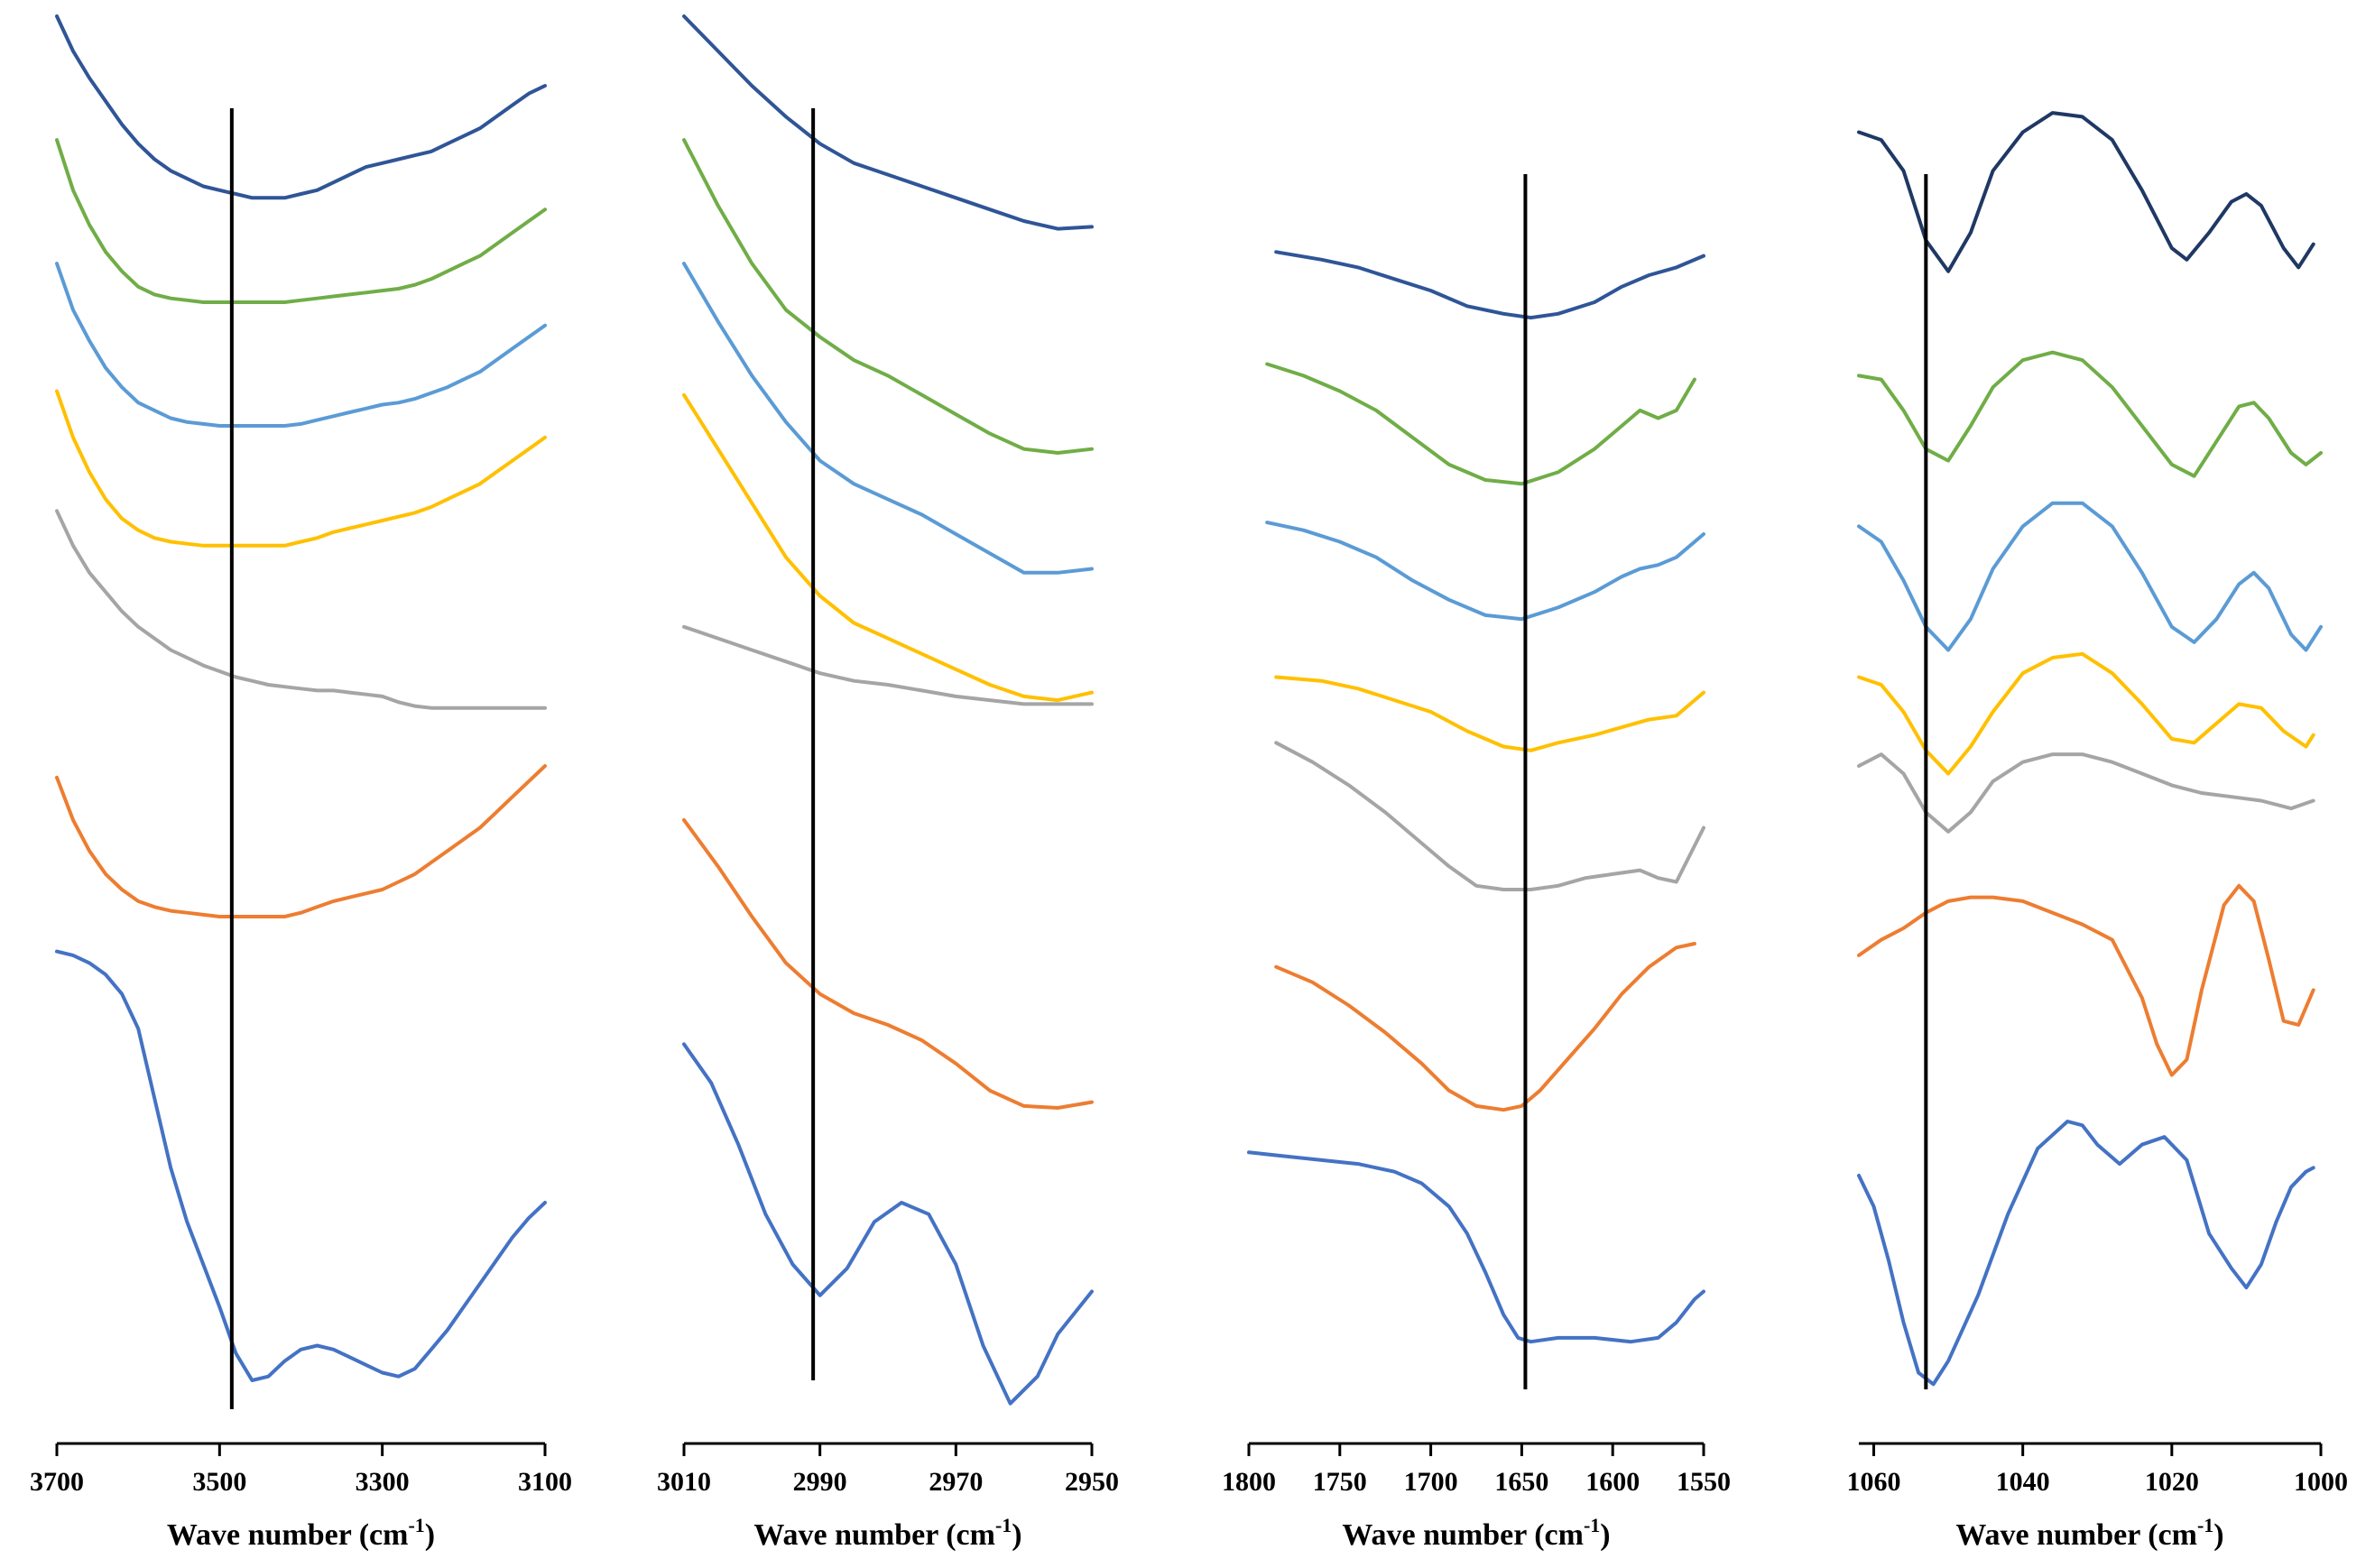  What do you see at coordinates (219, 1482) in the screenshot?
I see `x-tick-label: 3500` at bounding box center [219, 1482].